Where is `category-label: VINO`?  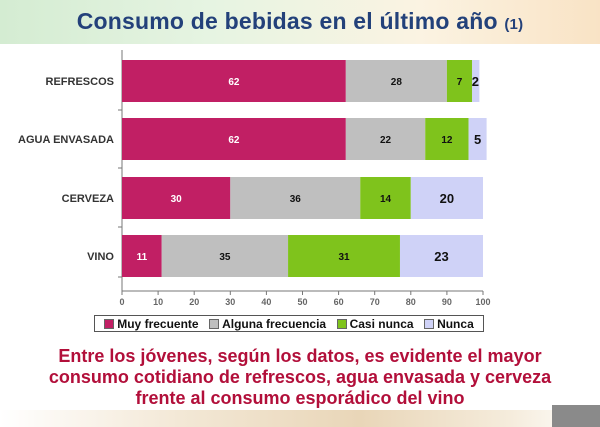 category-label: VINO is located at coordinates (100, 257).